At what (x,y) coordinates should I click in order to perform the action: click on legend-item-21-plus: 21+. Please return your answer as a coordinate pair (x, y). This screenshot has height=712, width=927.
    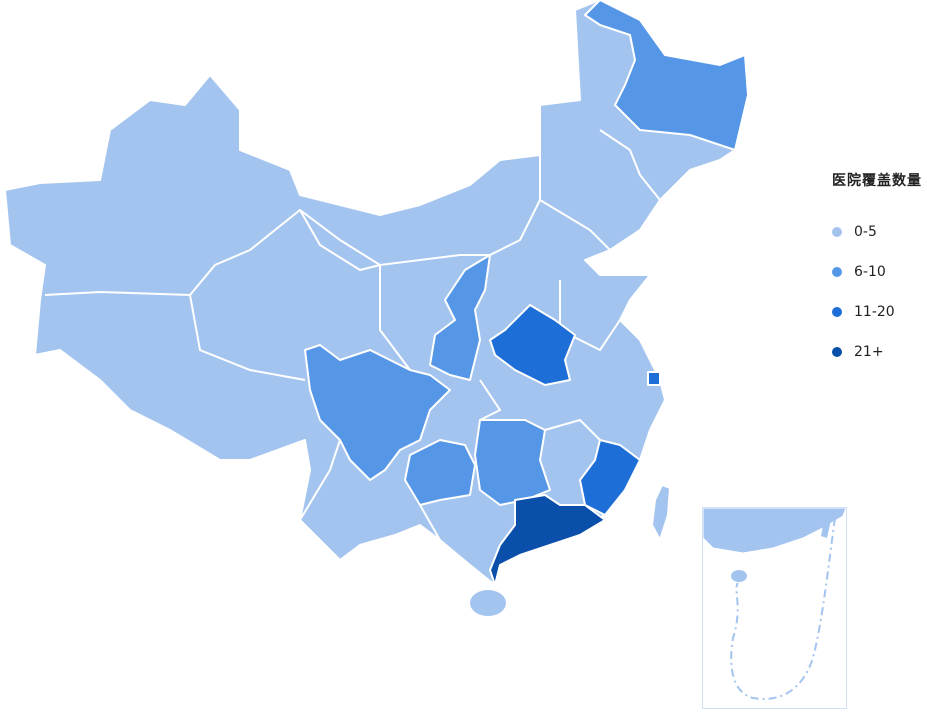
    Looking at the image, I should click on (877, 352).